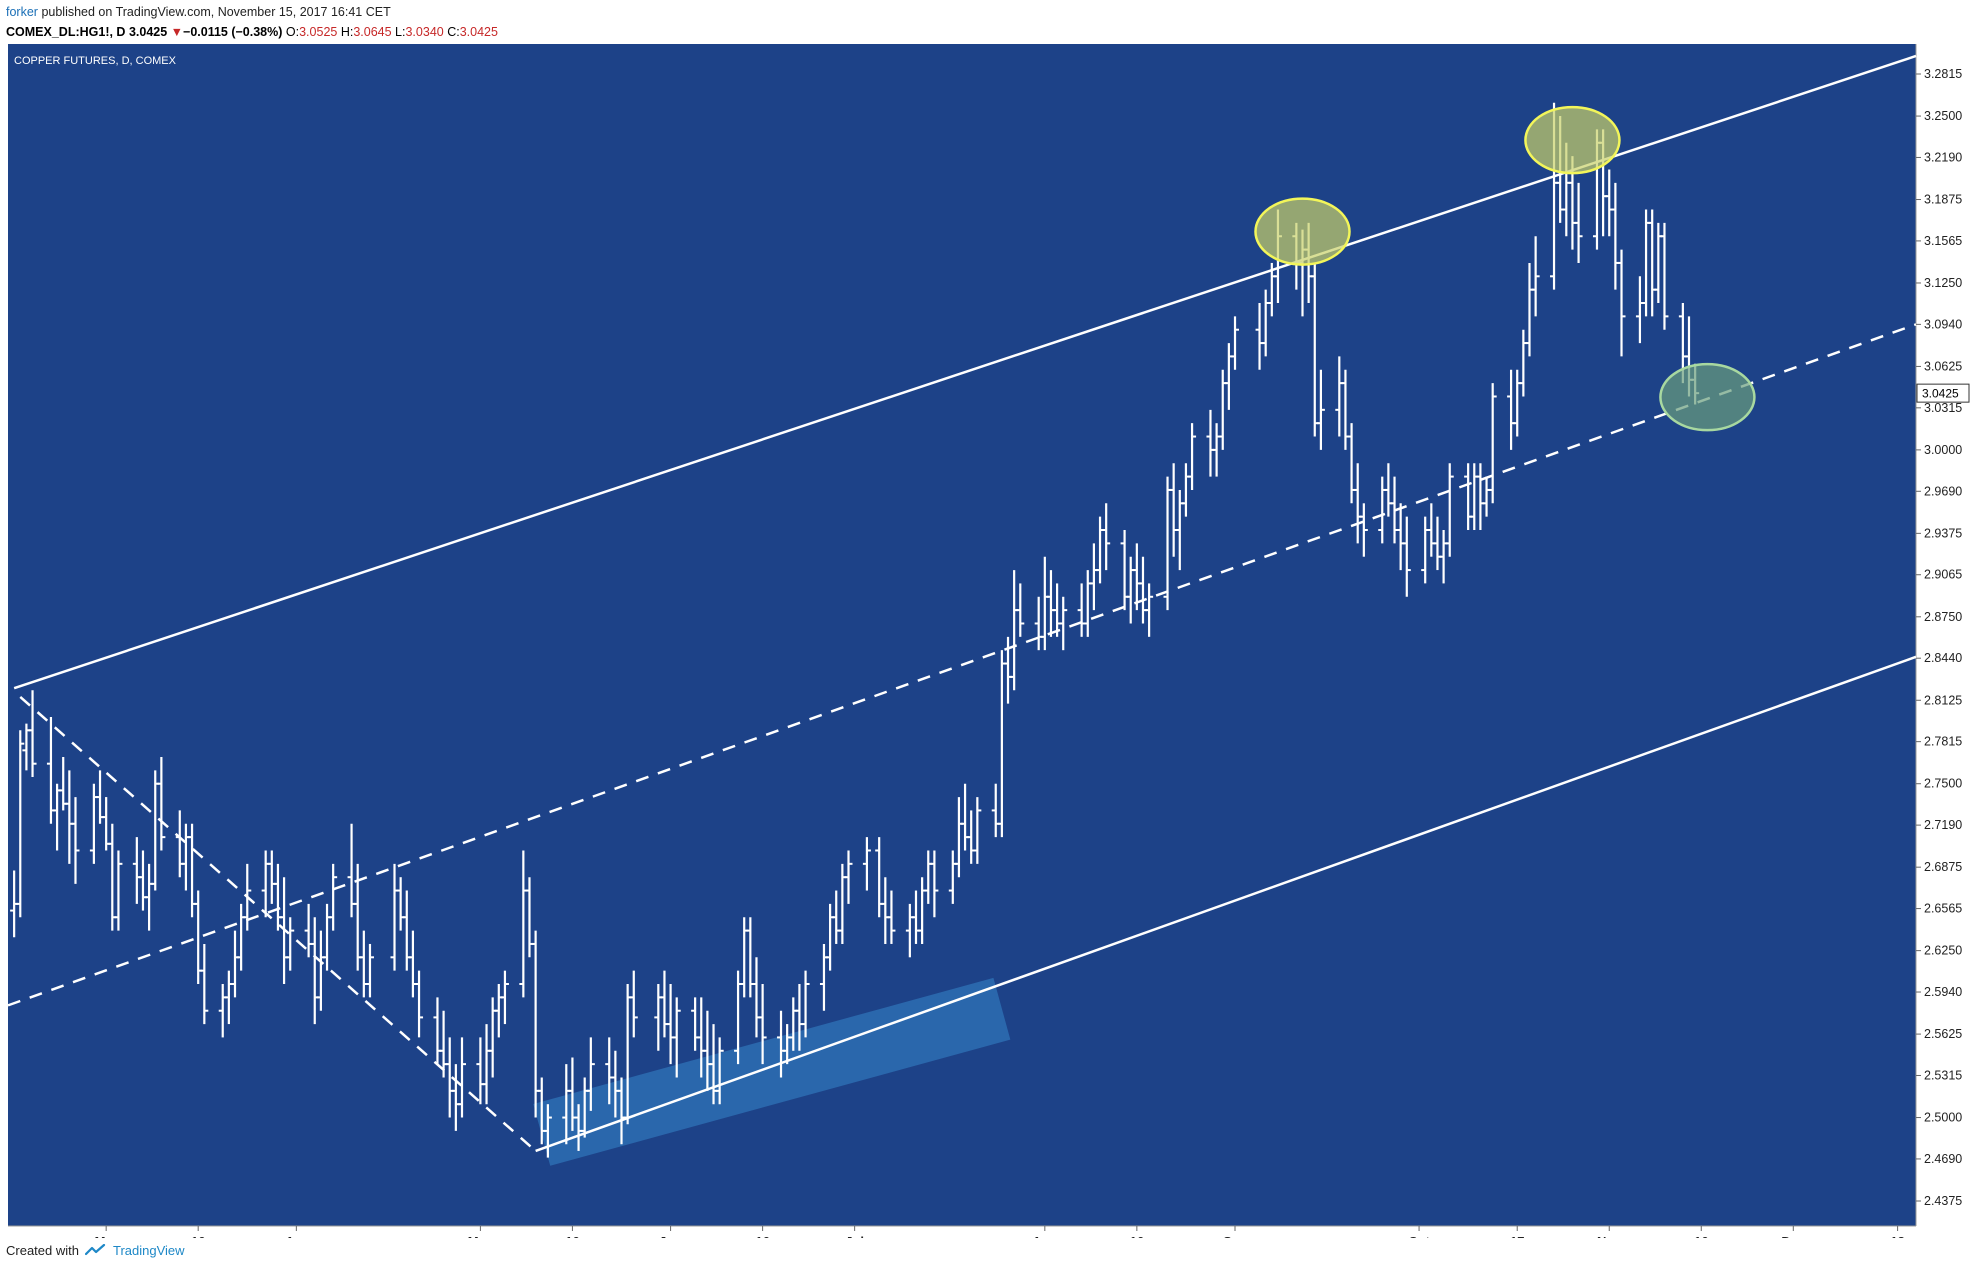 This screenshot has height=1267, width=1980. I want to click on price-tick-label: 2.5940, so click(1943, 992).